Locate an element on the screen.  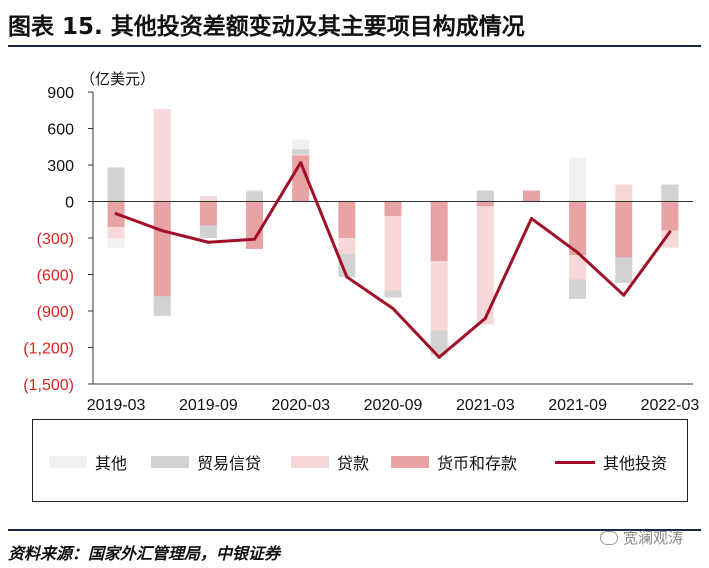
legend-label-other: 其他 is located at coordinates (111, 463).